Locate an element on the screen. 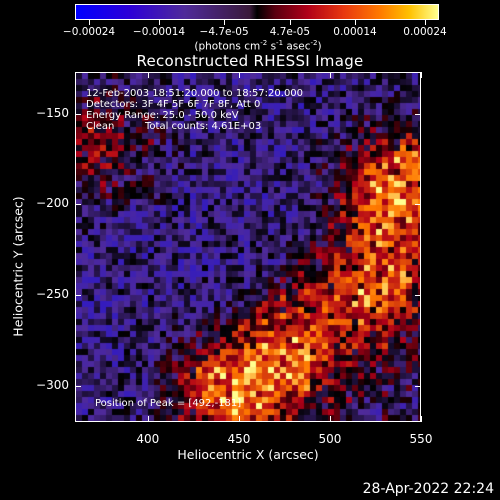 Image resolution: width=500 pixels, height=500 pixels. total-counts-label: Total counts: 4.61E+03 is located at coordinates (203, 126).